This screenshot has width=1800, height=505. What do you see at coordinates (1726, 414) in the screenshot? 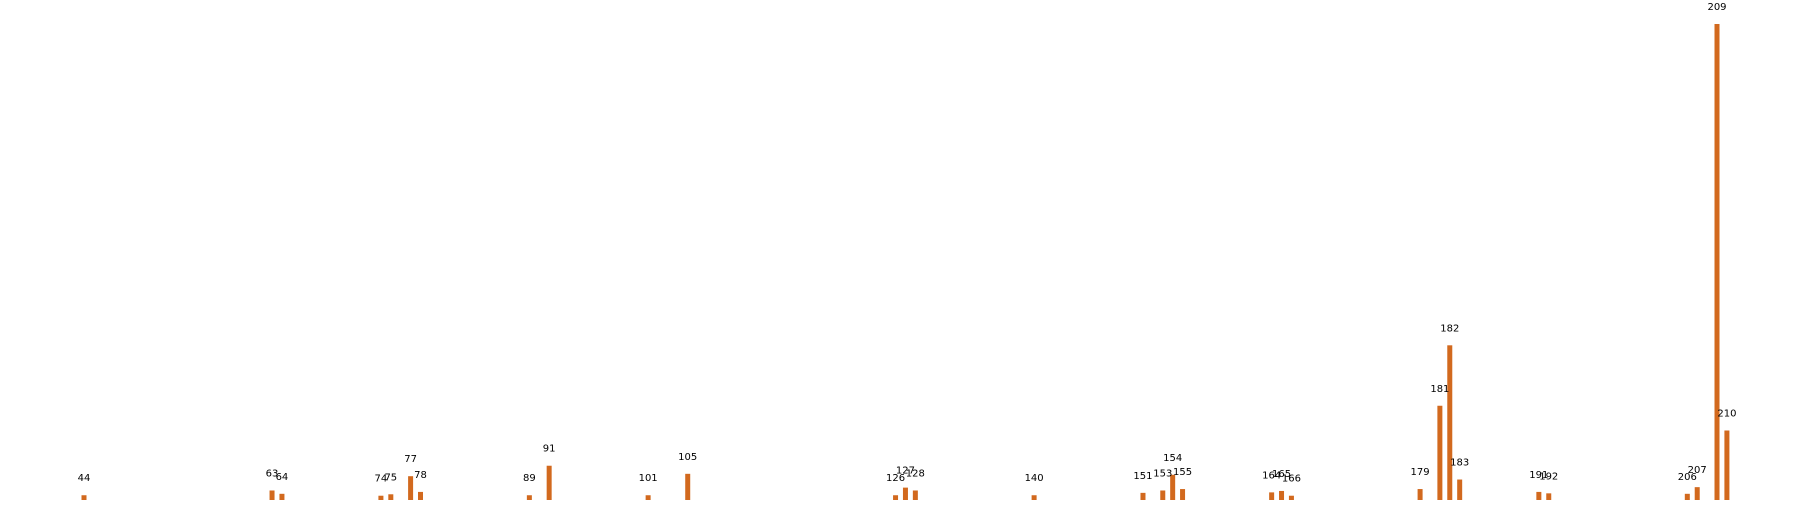
I see `bar-label-210: 210` at bounding box center [1726, 414].